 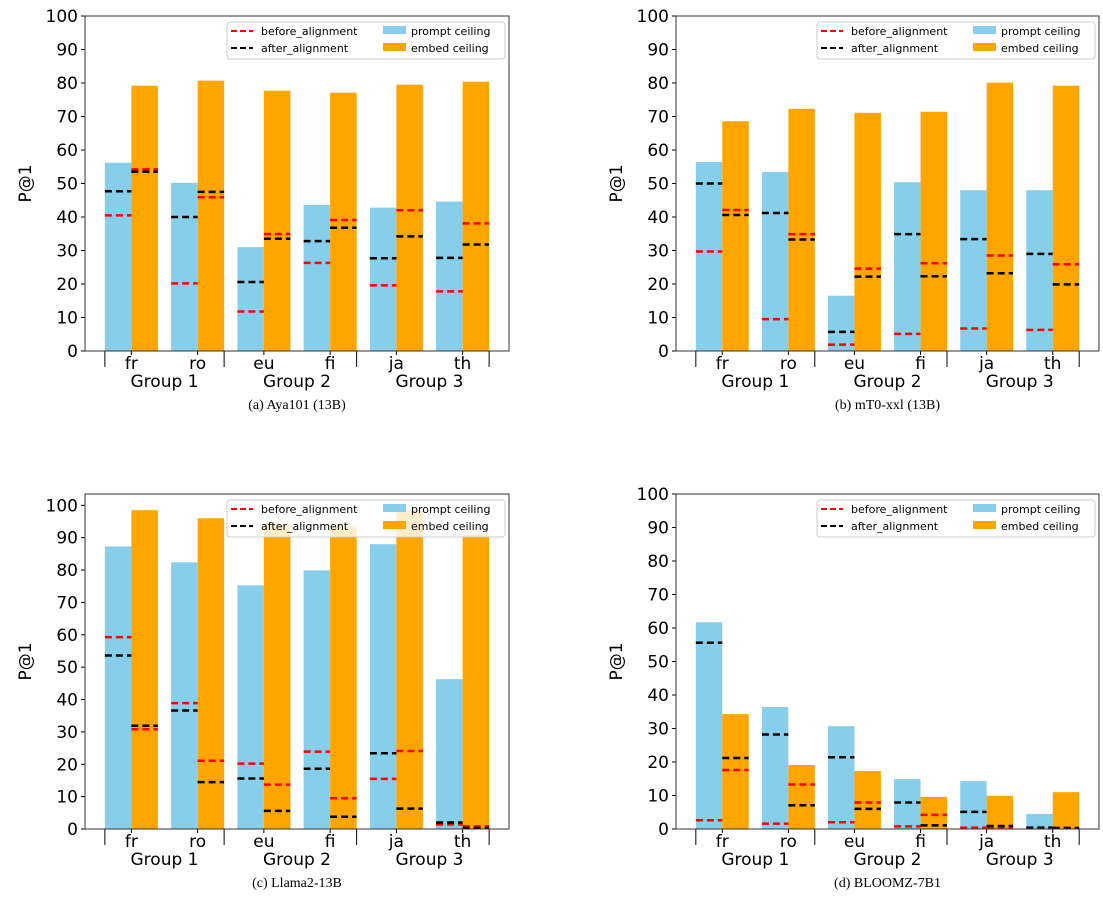 What do you see at coordinates (722, 842) in the screenshot?
I see `x-tick-label: fr` at bounding box center [722, 842].